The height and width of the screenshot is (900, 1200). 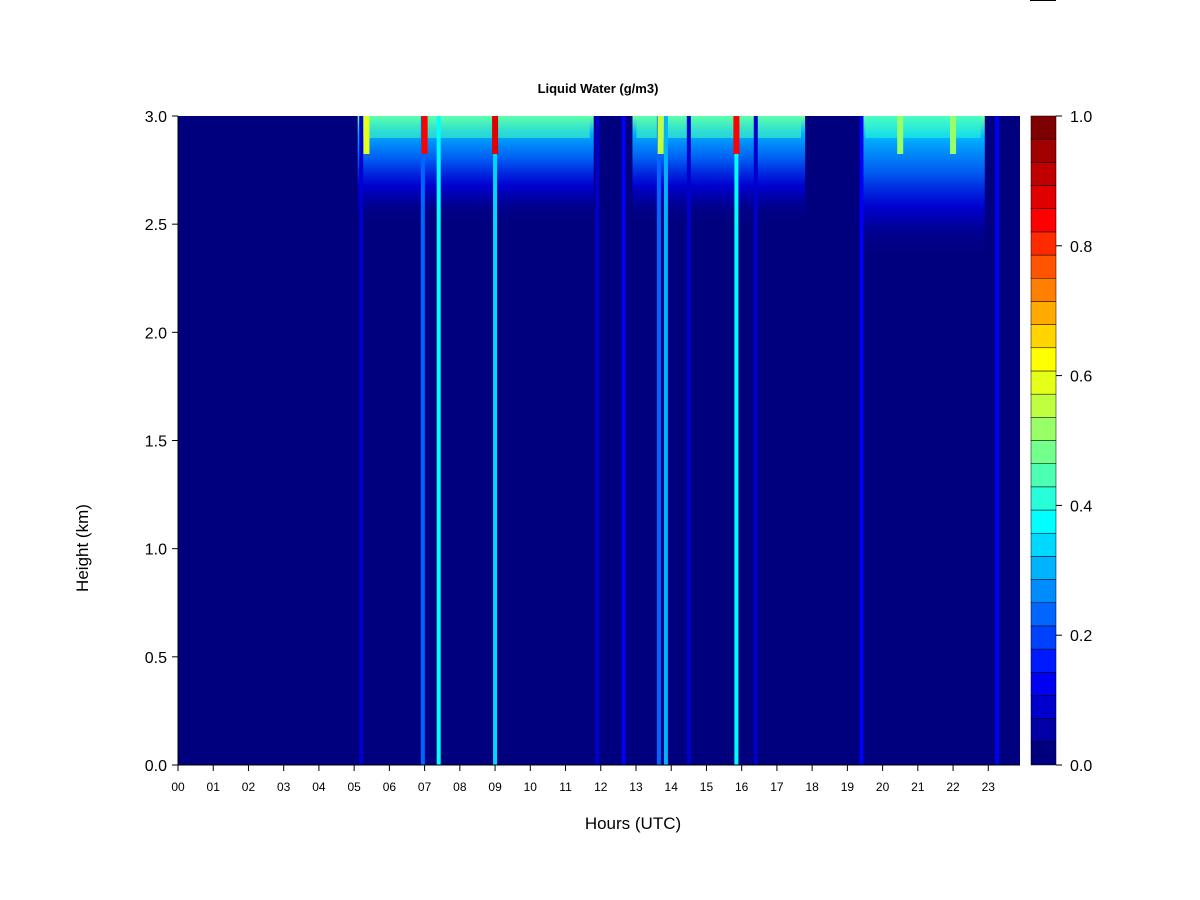 I want to click on x-tick-label: 02, so click(x=249, y=787).